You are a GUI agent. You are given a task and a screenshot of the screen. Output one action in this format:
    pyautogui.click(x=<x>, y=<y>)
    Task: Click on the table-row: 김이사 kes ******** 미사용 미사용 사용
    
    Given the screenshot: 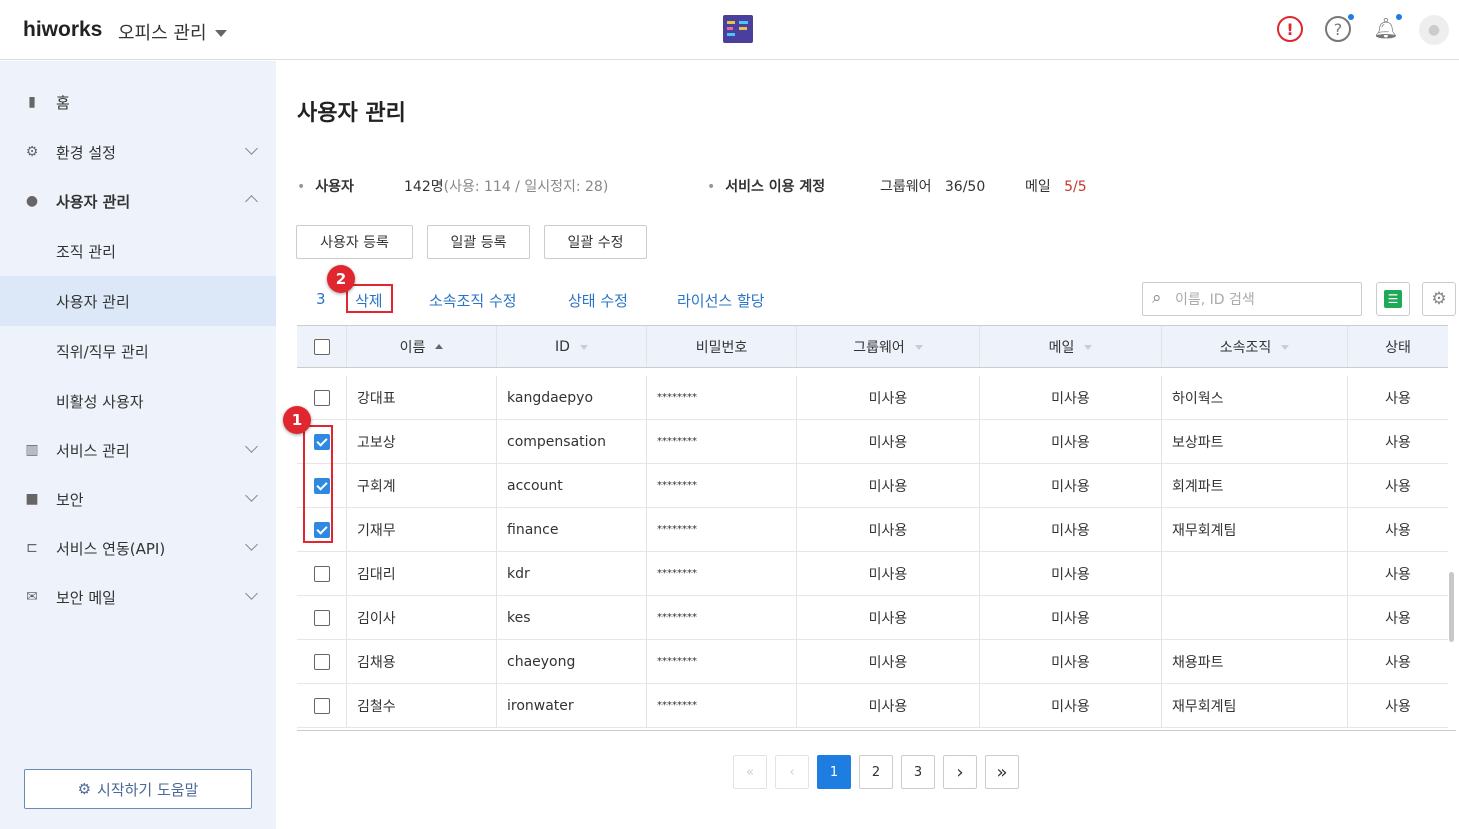 What is the action you would take?
    pyautogui.click(x=872, y=618)
    